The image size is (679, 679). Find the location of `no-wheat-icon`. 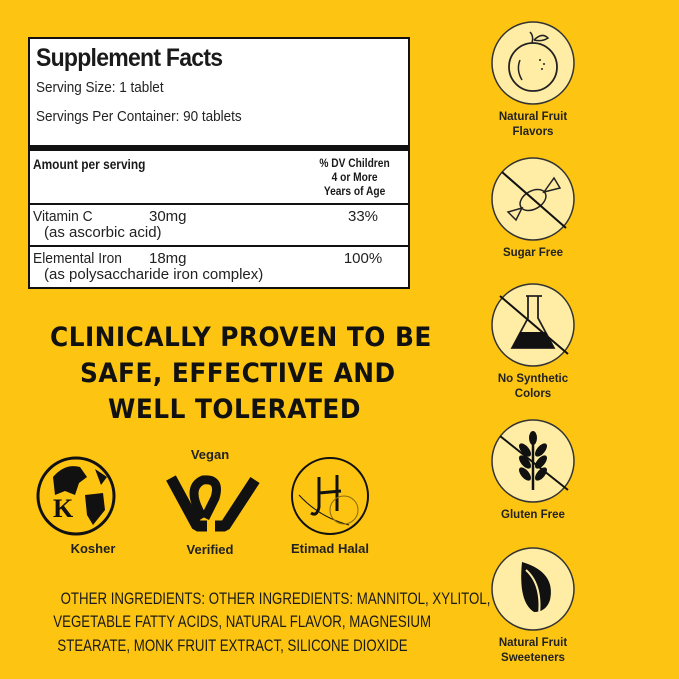

no-wheat-icon is located at coordinates (533, 461).